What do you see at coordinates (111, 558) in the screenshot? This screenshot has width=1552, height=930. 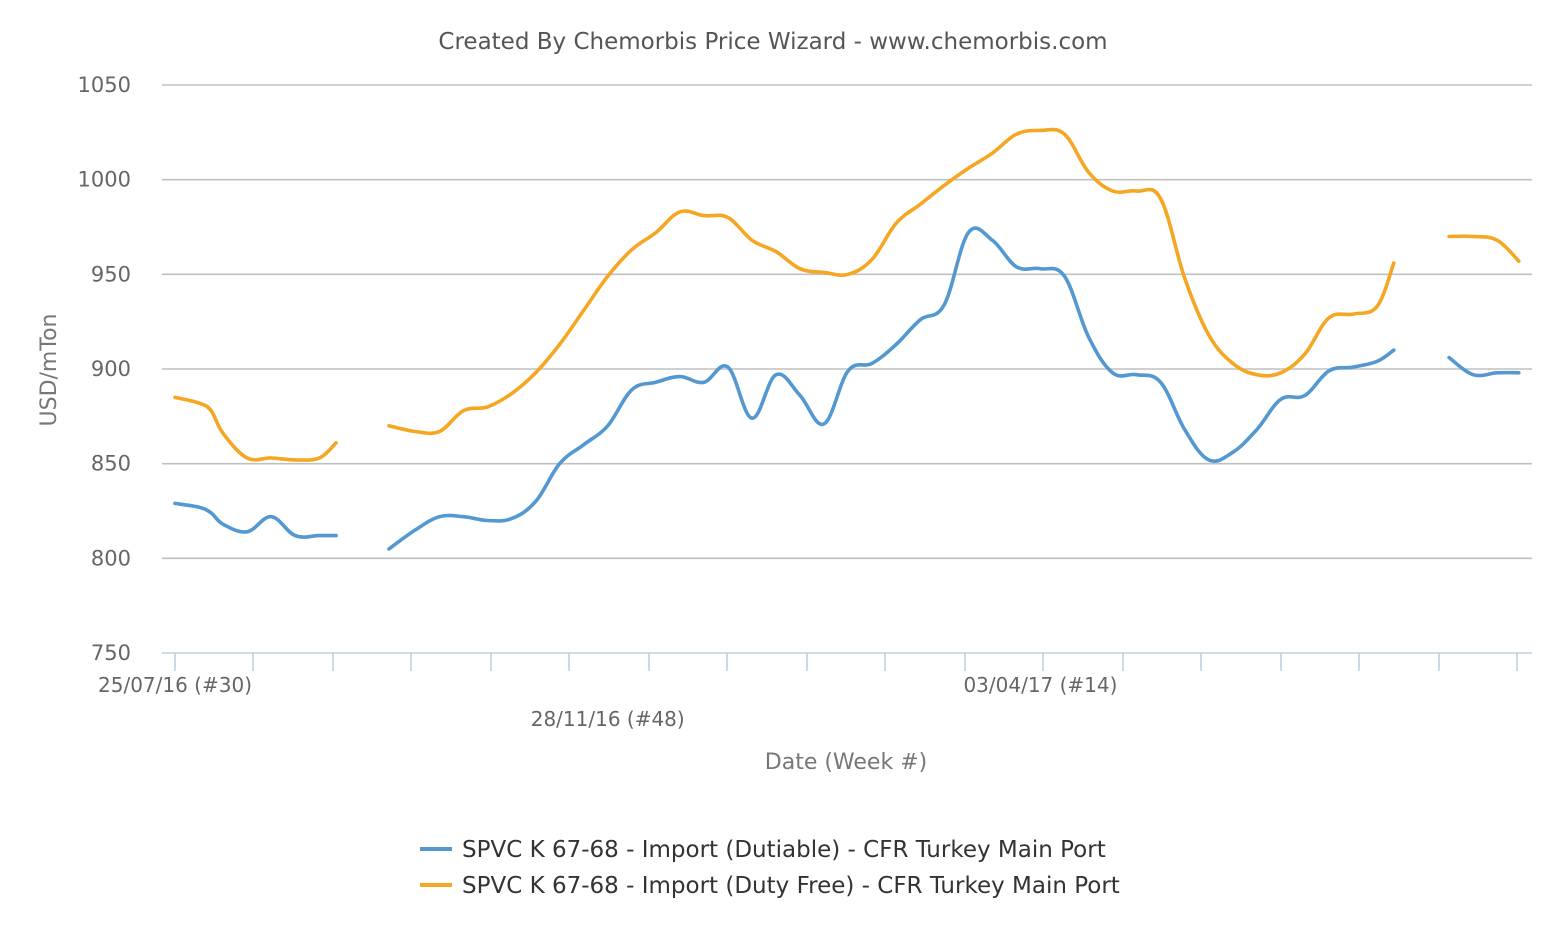 I see `y-tick-label: 800` at bounding box center [111, 558].